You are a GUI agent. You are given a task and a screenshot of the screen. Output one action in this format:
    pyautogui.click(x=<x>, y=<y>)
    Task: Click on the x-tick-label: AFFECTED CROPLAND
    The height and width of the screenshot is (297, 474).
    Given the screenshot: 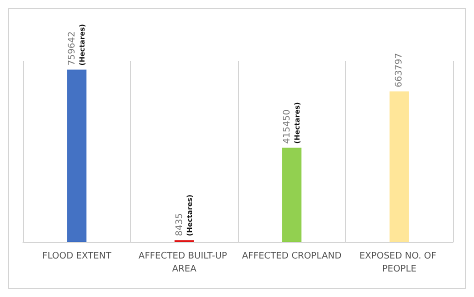 What is the action you would take?
    pyautogui.click(x=292, y=257)
    